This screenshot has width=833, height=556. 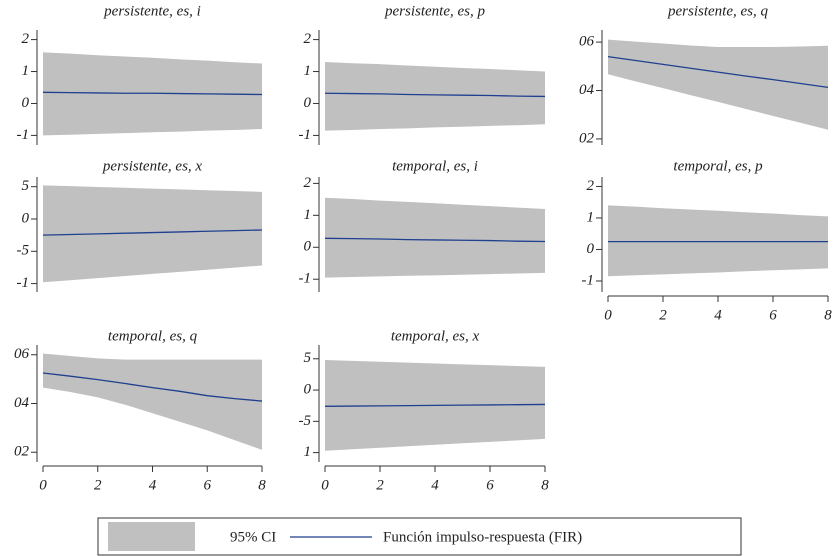 I want to click on panel-title: persistente, es, q, so click(x=717, y=11).